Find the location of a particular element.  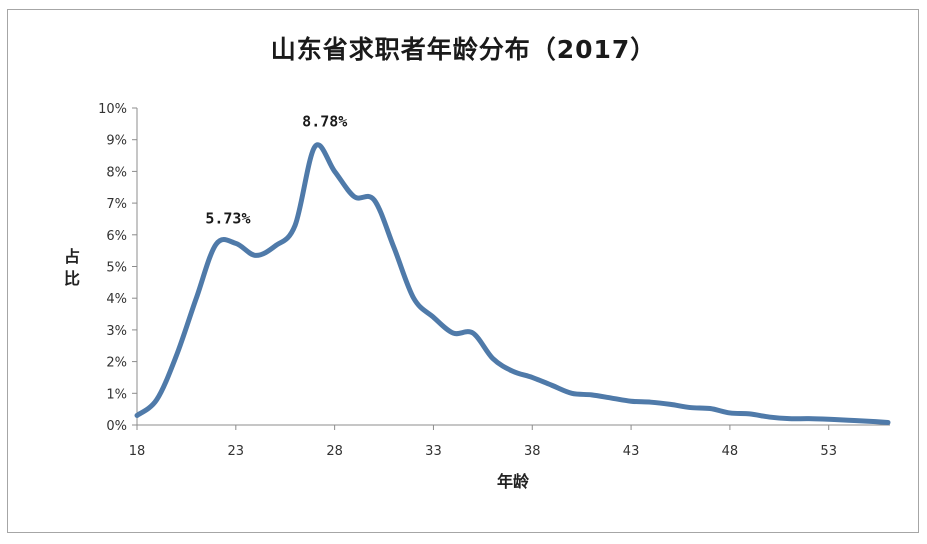

x-tick-label: 33 is located at coordinates (433, 451).